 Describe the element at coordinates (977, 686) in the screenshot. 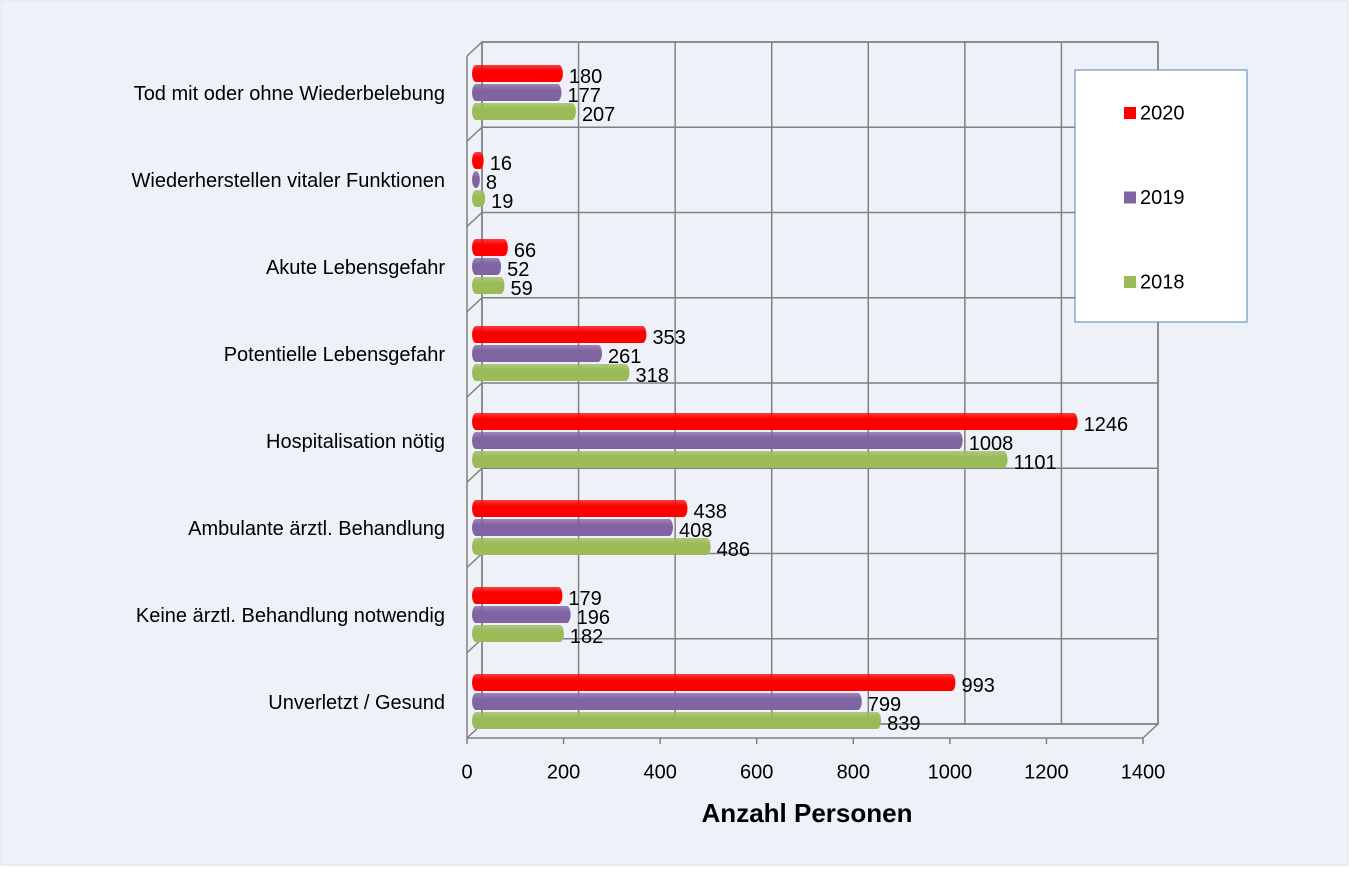

I see `data-label: 993` at that location.